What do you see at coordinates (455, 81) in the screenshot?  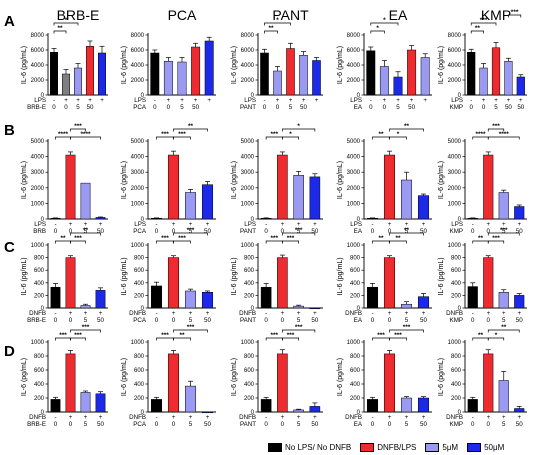 I see `y-tick-label: 2000` at bounding box center [455, 81].